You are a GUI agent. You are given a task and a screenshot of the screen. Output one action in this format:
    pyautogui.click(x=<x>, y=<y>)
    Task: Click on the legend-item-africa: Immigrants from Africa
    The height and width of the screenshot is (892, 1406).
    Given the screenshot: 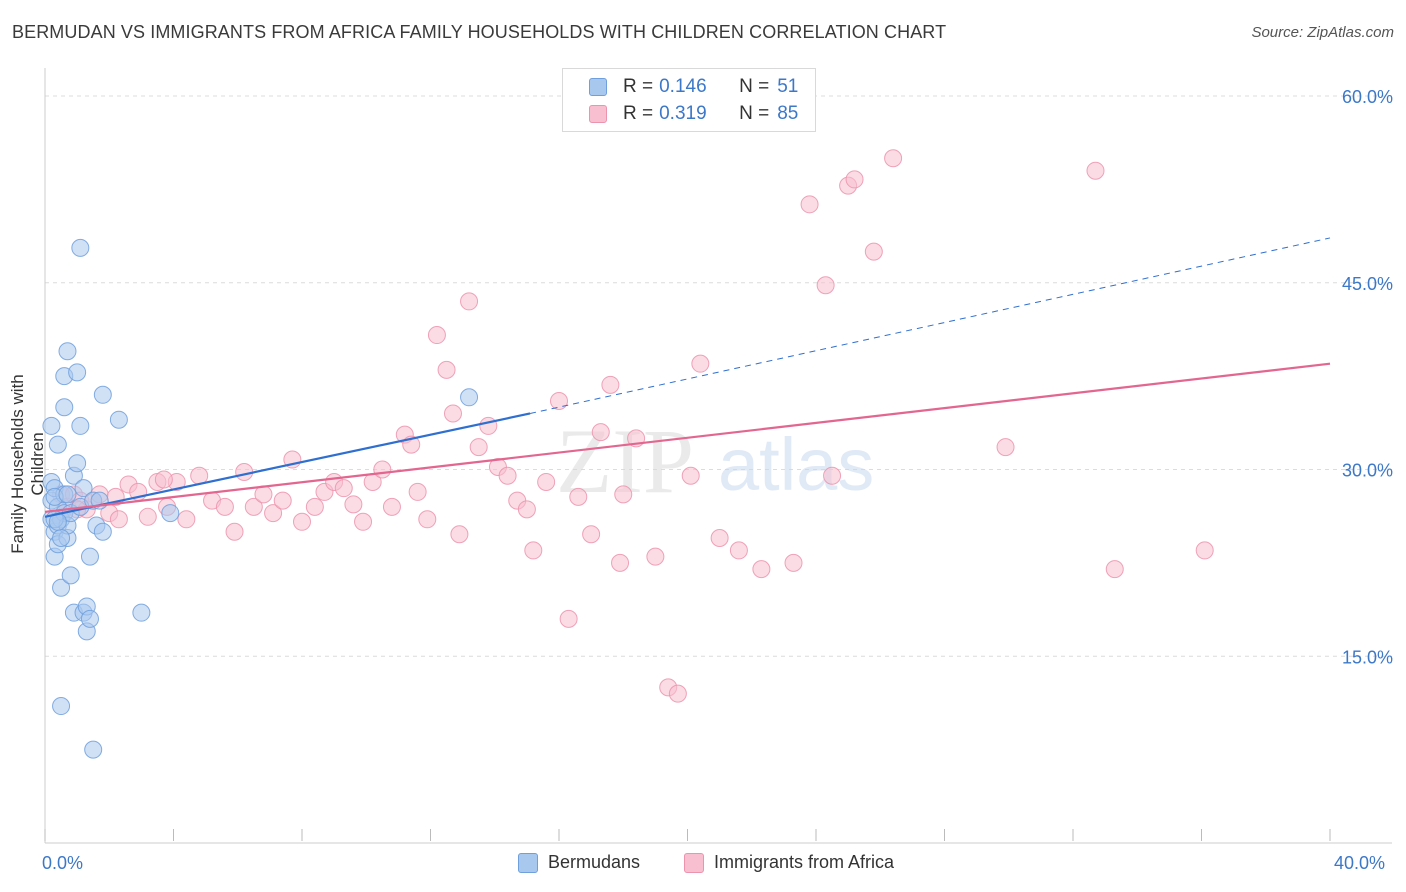 What is the action you would take?
    pyautogui.click(x=789, y=862)
    